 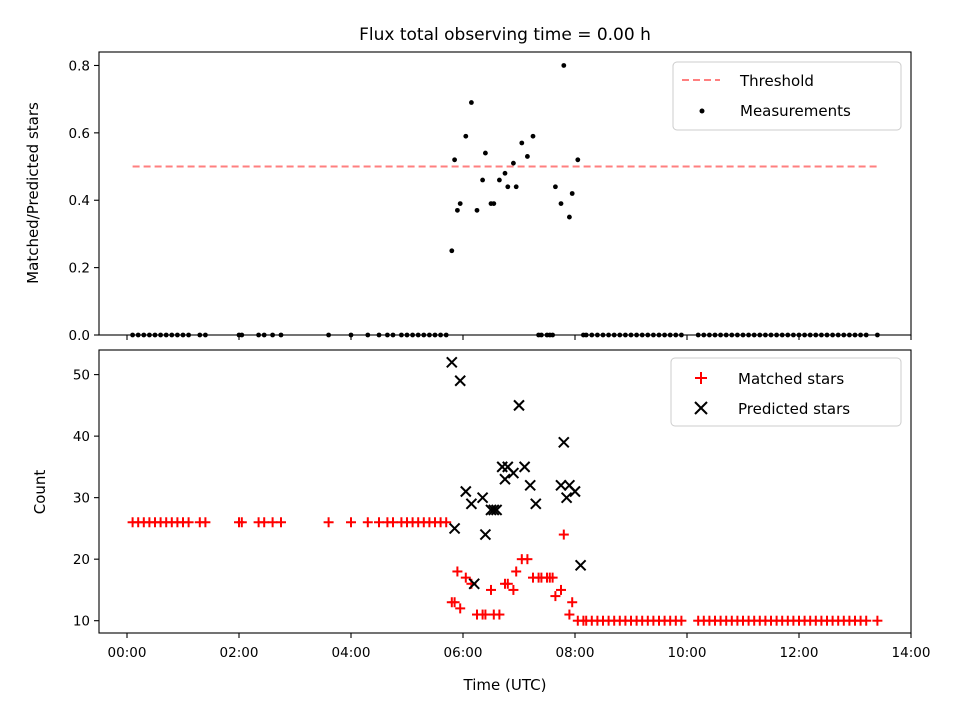 What do you see at coordinates (786, 392) in the screenshot?
I see `bottom-legend-box` at bounding box center [786, 392].